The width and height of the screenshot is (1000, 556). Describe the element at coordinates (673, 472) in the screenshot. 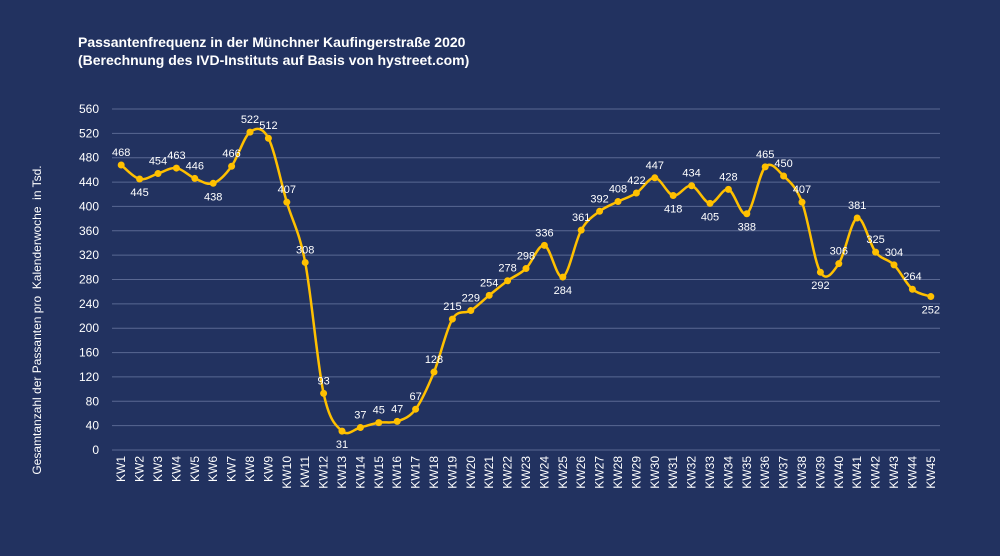

I see `x-tick-label: KW31` at that location.